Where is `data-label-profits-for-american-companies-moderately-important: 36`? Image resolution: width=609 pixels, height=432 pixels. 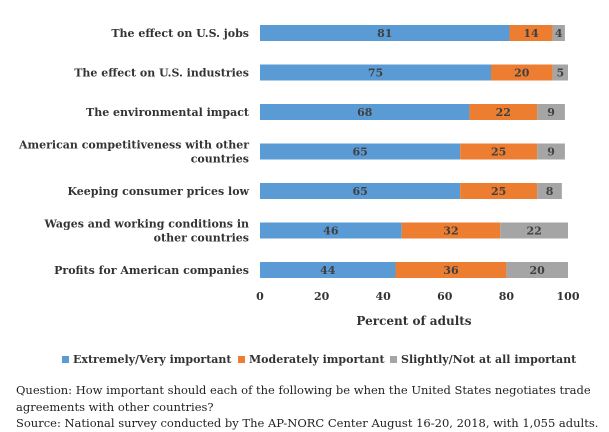
data-label-profits-for-american-companies-moderately-important: 36 is located at coordinates (451, 270).